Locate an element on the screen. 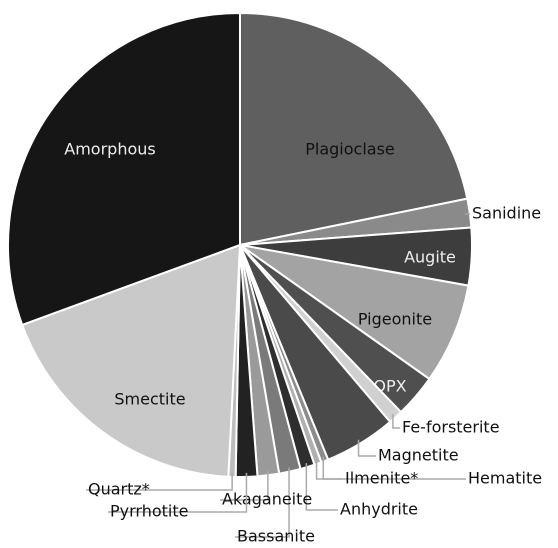  slice-label: Plagioclase is located at coordinates (350, 149).